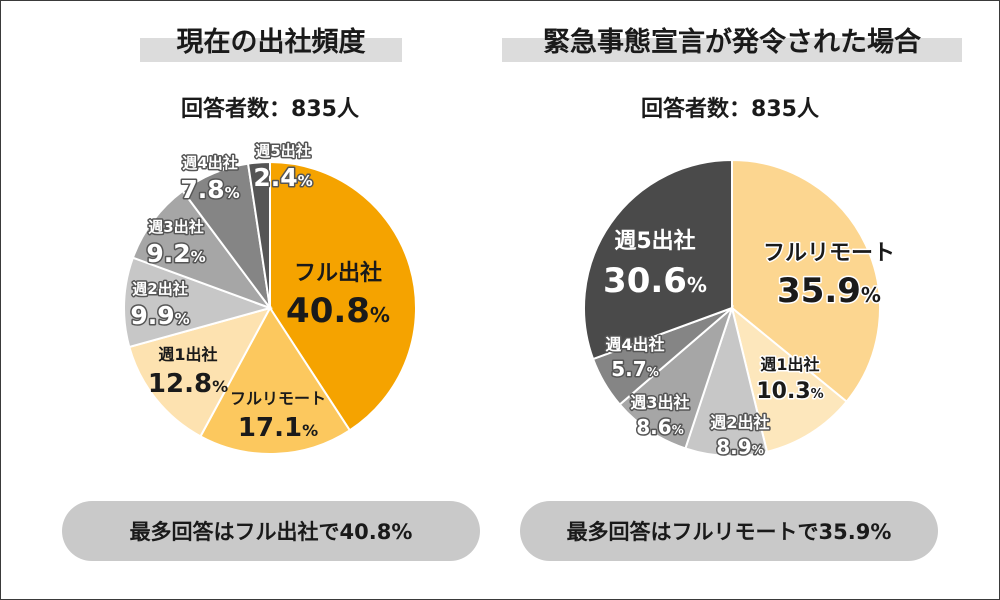 This screenshot has width=1000, height=600. What do you see at coordinates (175, 253) in the screenshot?
I see `slice-value: 9.2%` at bounding box center [175, 253].